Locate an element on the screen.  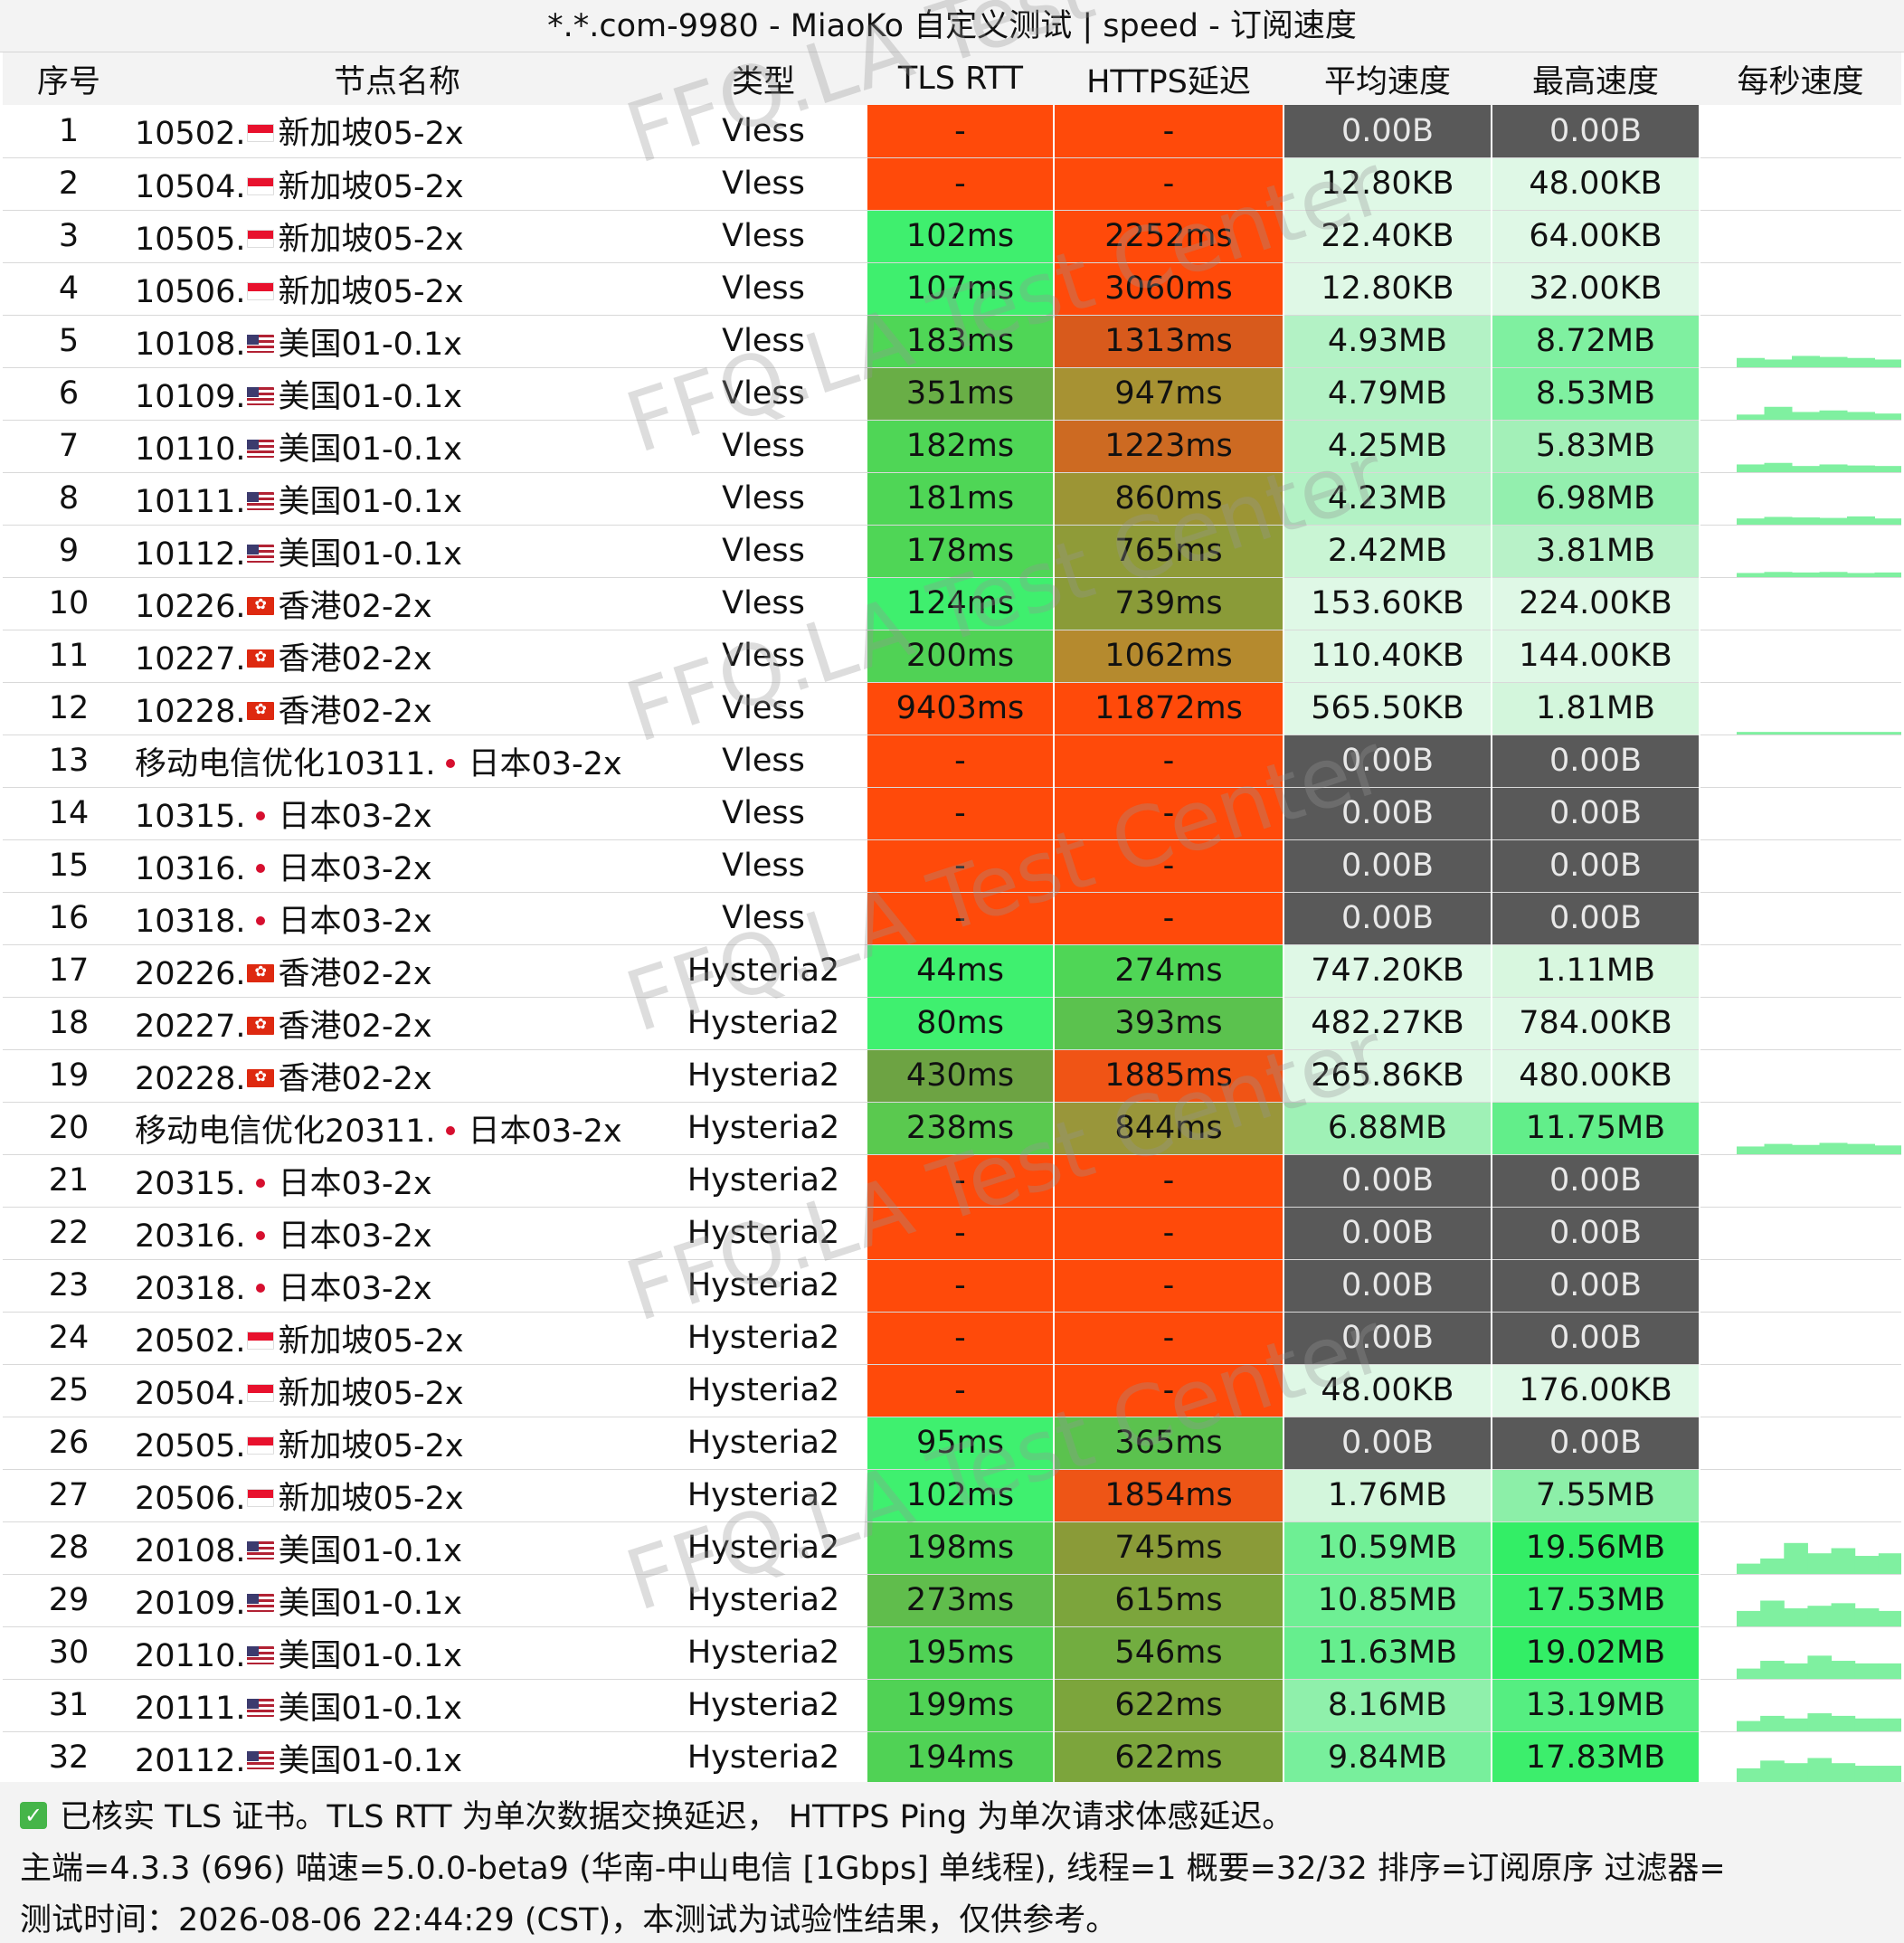
singapore-flag-icon is located at coordinates (261, 1445).